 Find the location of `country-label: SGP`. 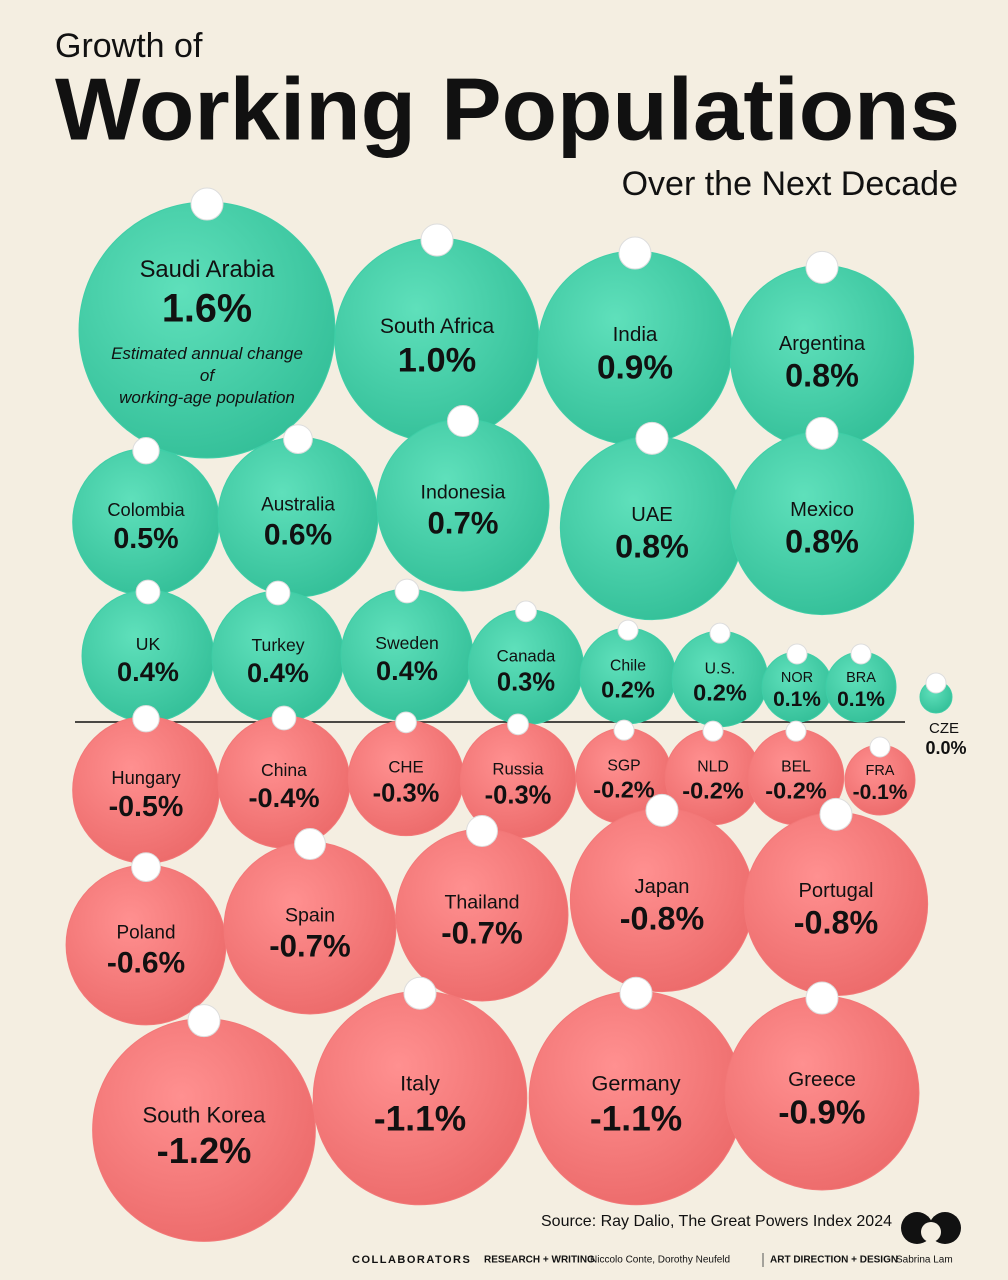

country-label: SGP is located at coordinates (623, 766).